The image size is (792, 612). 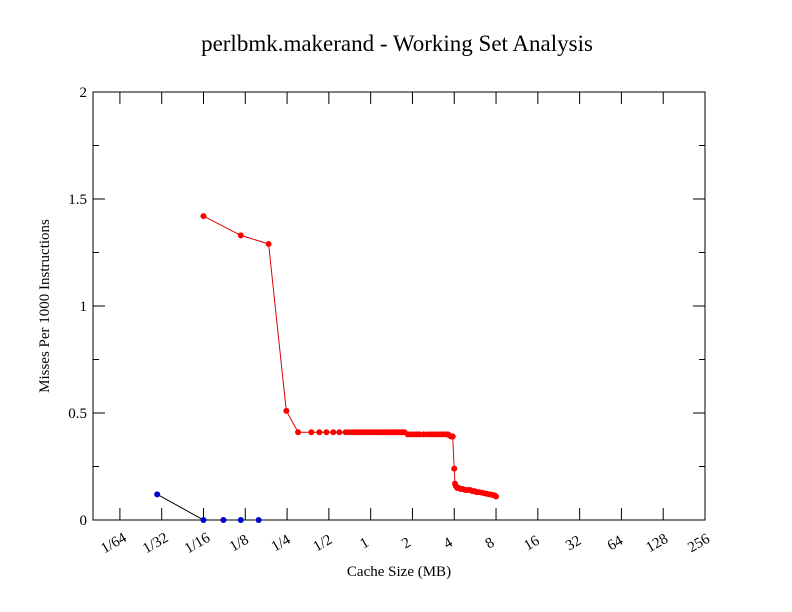 I want to click on x-tick-label: 32, so click(x=573, y=543).